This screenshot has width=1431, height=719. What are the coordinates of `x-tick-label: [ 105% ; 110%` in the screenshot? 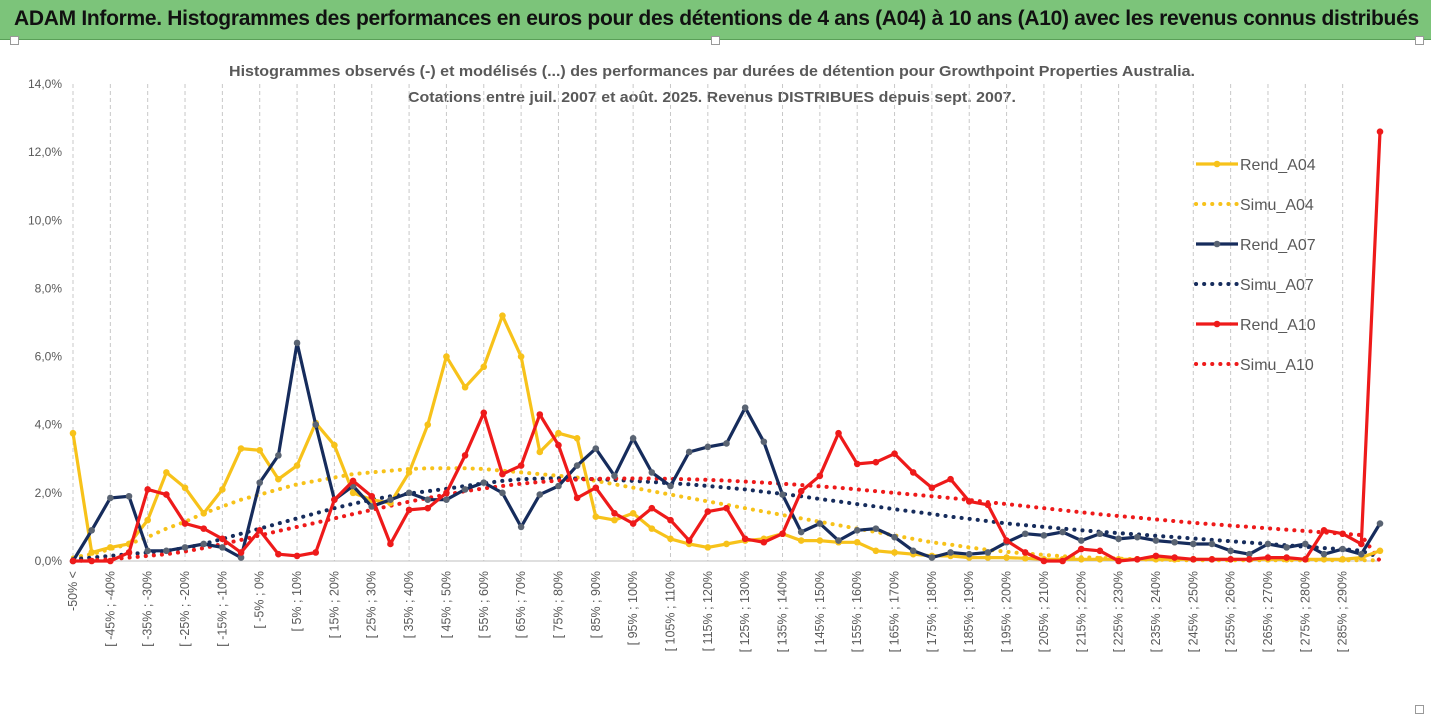 It's located at (670, 611).